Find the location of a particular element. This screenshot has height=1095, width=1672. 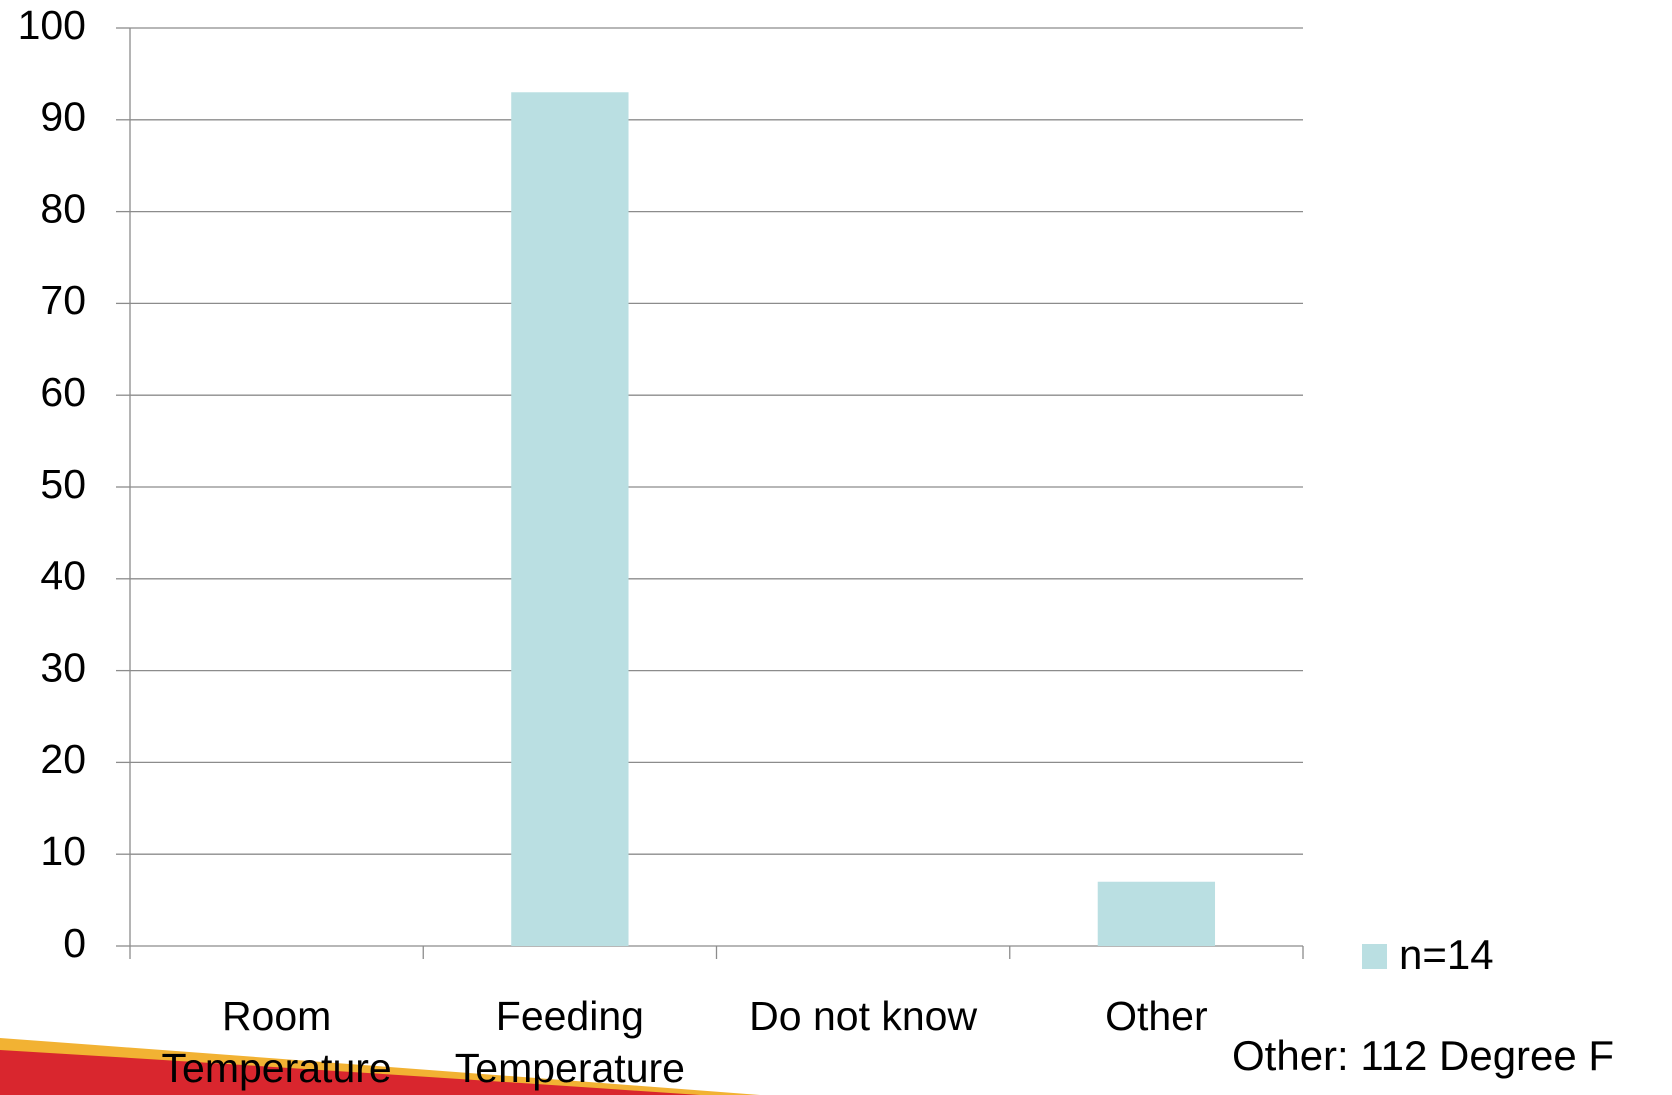

y-tick-label: 70 is located at coordinates (63, 300).